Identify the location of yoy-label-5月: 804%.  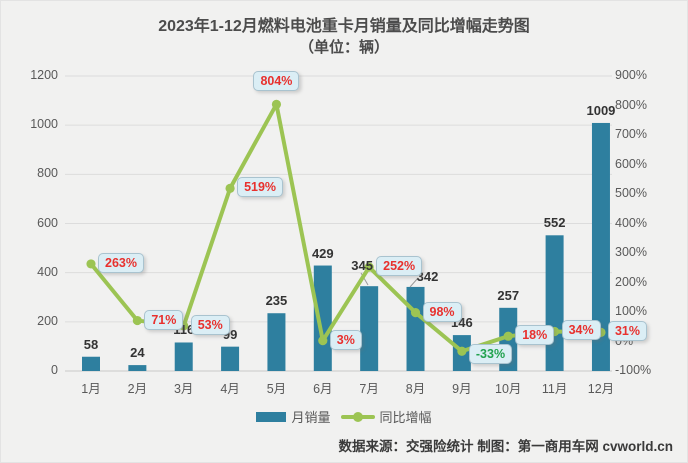
(276, 81).